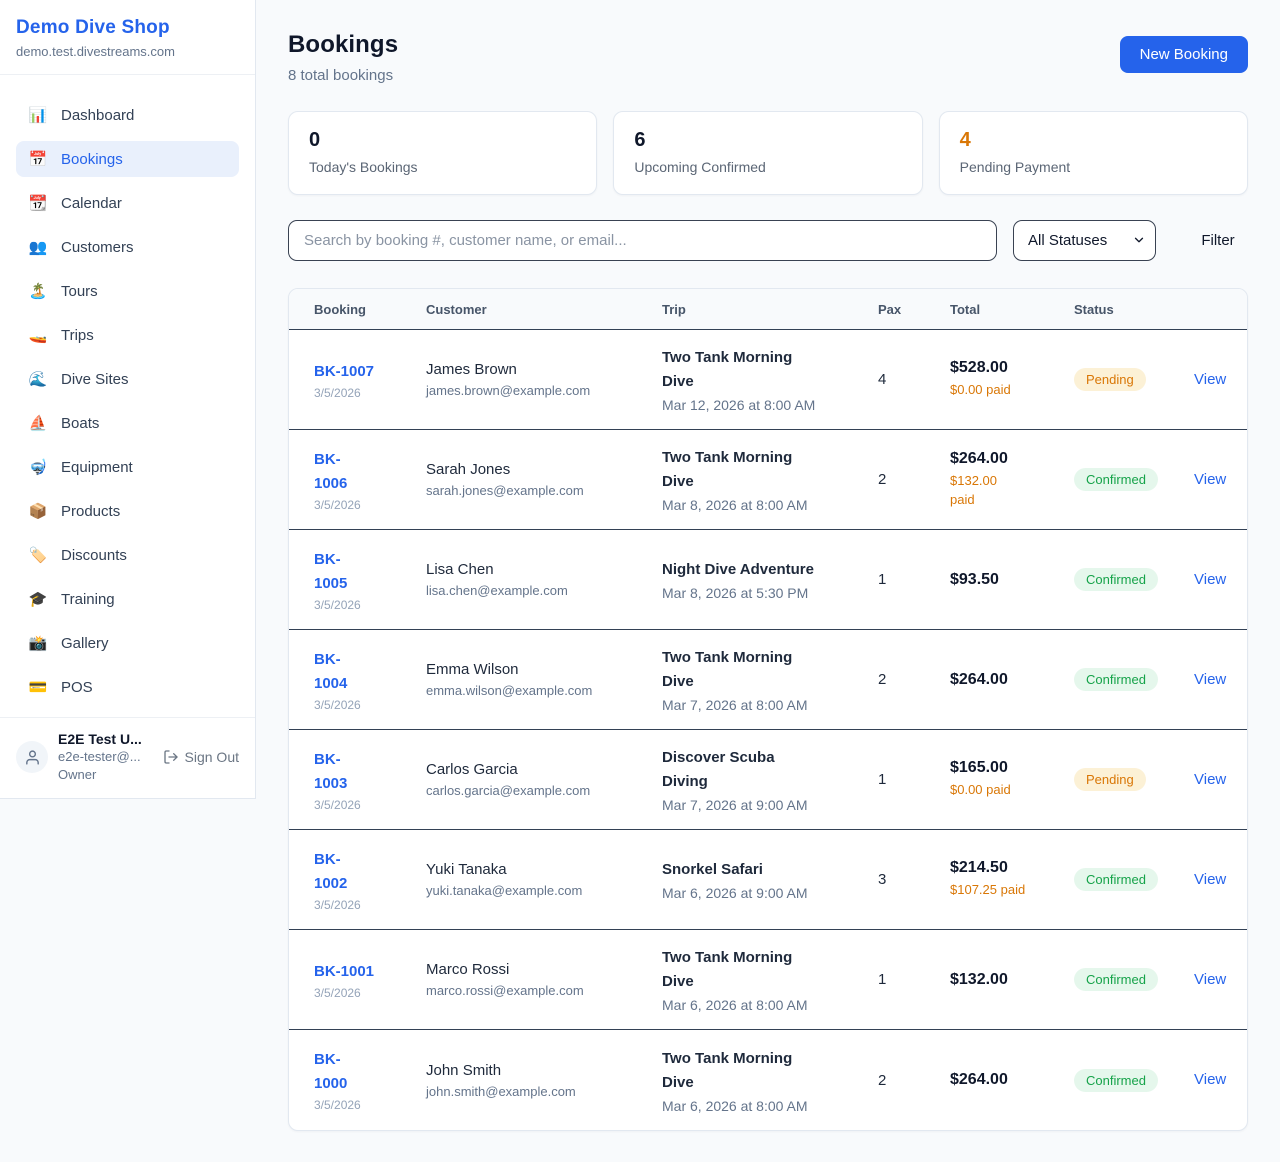 Image resolution: width=1280 pixels, height=1162 pixels. Describe the element at coordinates (331, 871) in the screenshot. I see `booking-id-link: BK- 1002` at that location.